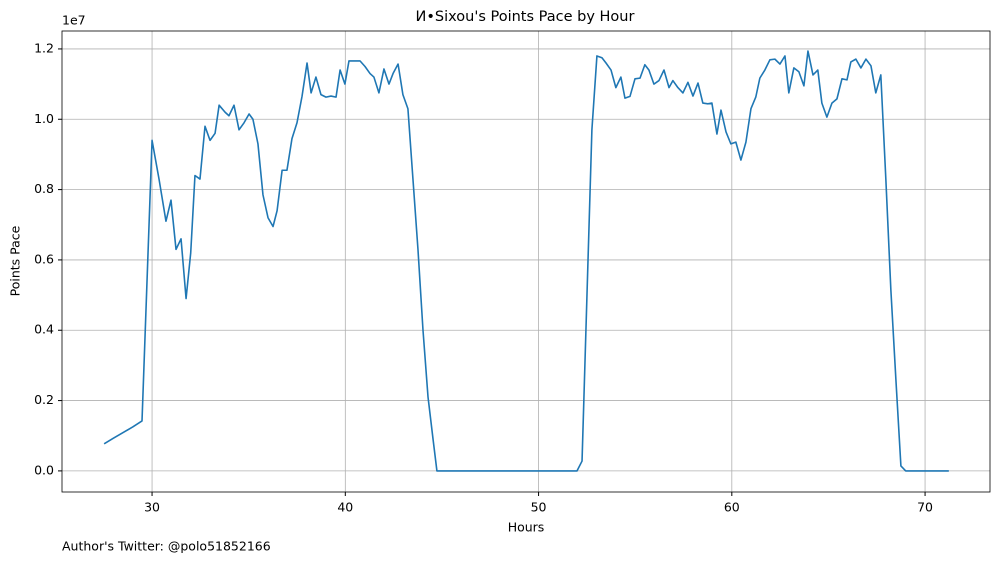 This screenshot has height=562, width=1001. I want to click on x-tick-label: 30, so click(152, 507).